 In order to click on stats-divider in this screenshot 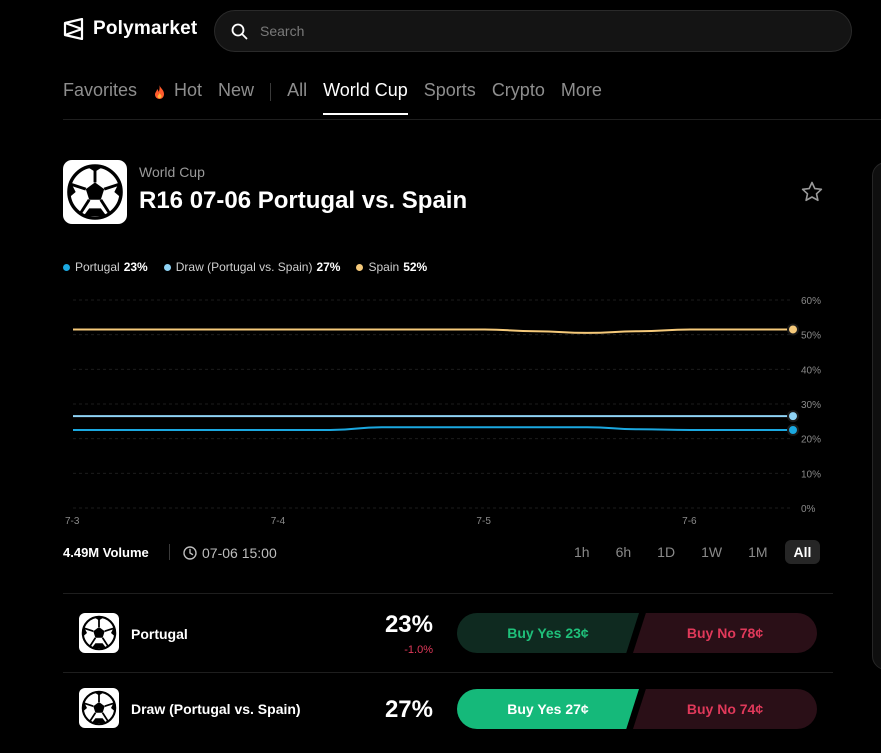, I will do `click(169, 552)`.